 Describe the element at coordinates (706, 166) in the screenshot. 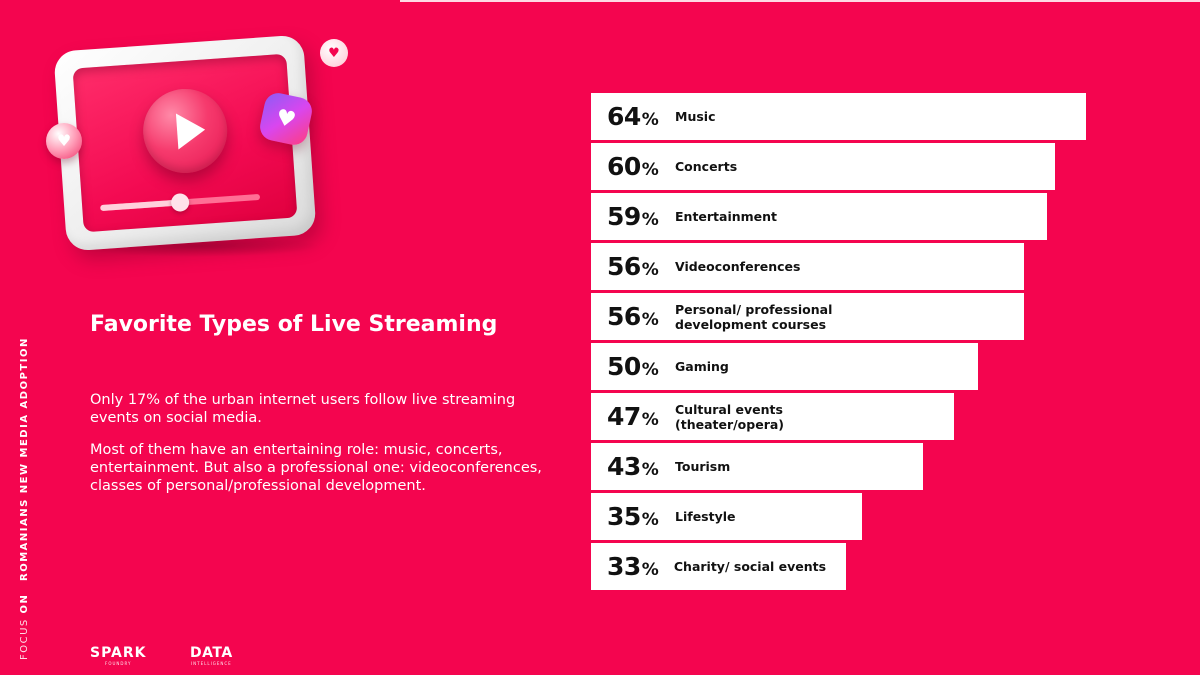

I see `bar-category-label: Concerts` at that location.